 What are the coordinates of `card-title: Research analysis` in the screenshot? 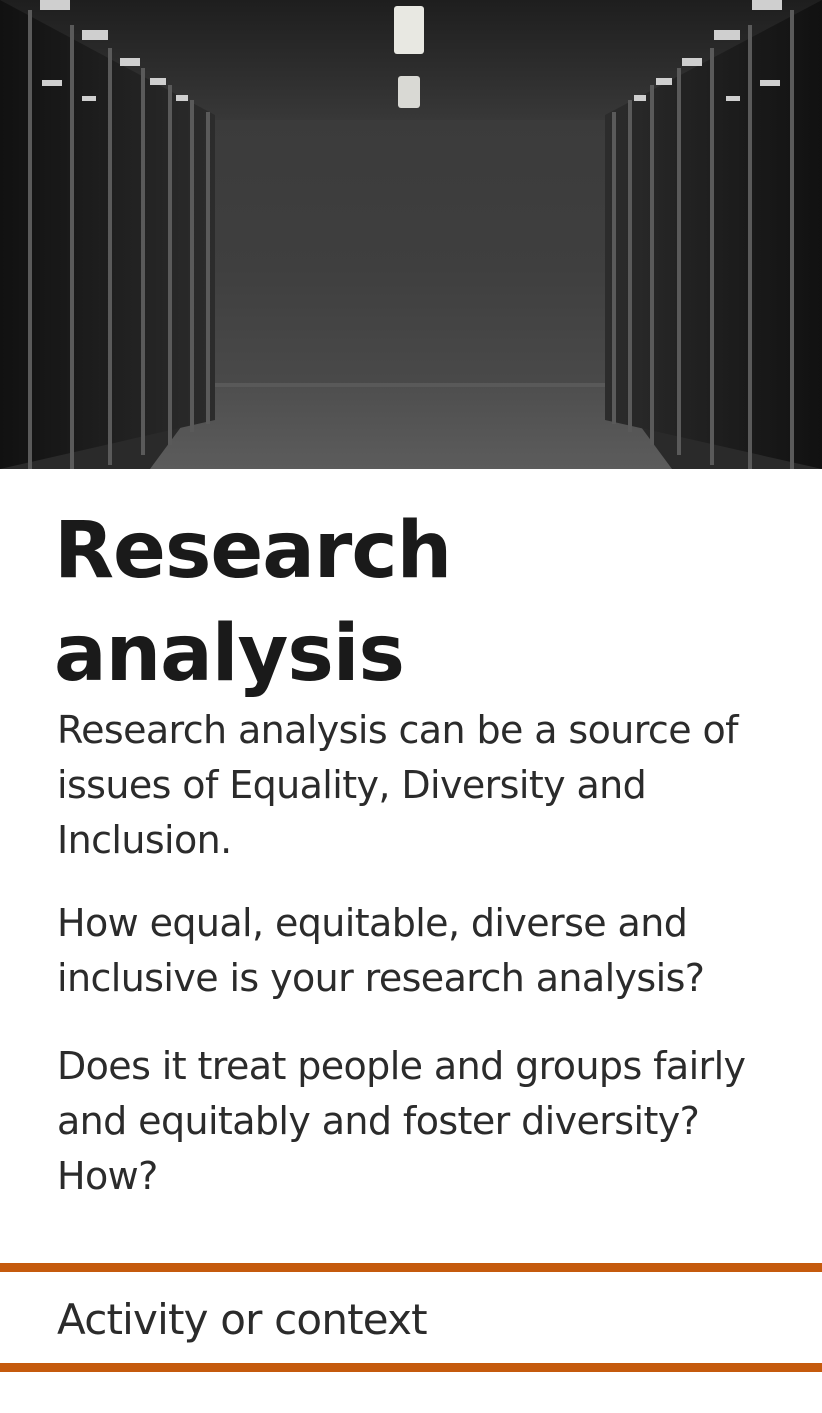 It's located at (404, 603).